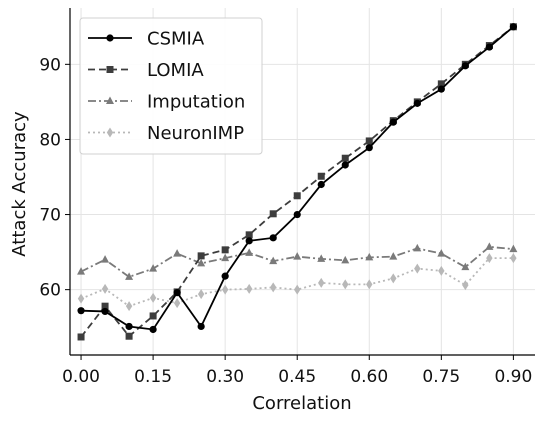 This screenshot has height=428, width=544. What do you see at coordinates (441, 377) in the screenshot?
I see `x-tick-label: 0.75` at bounding box center [441, 377].